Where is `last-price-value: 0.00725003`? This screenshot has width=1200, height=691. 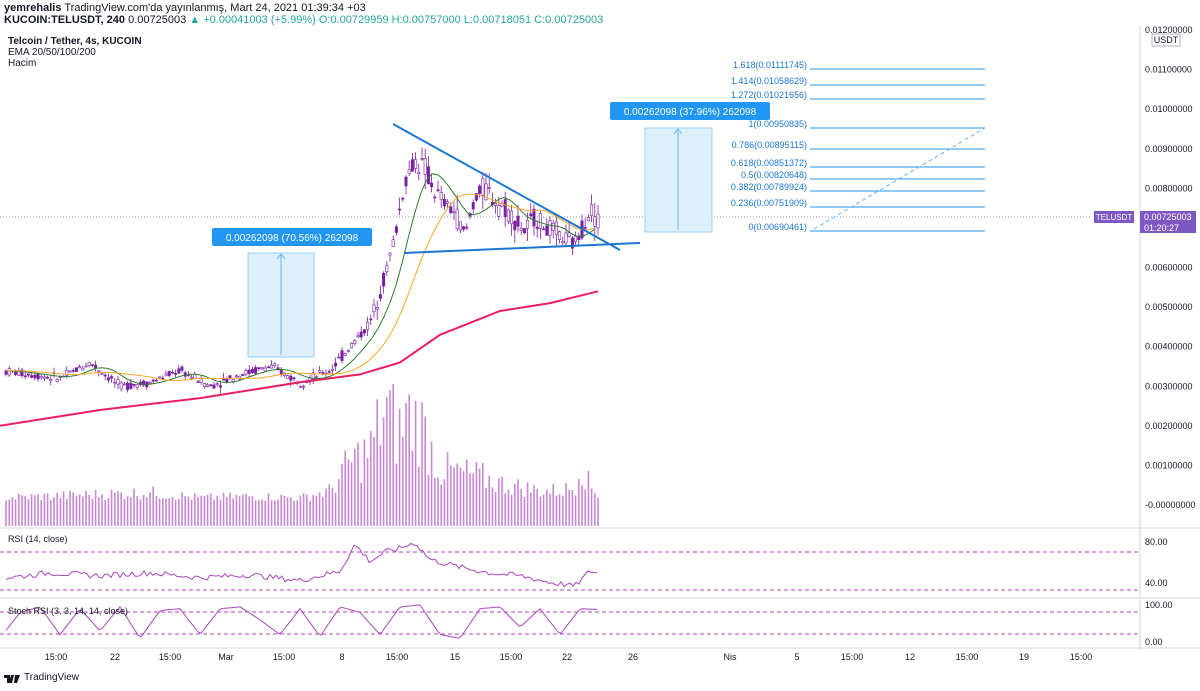
last-price-value: 0.00725003 is located at coordinates (1168, 217).